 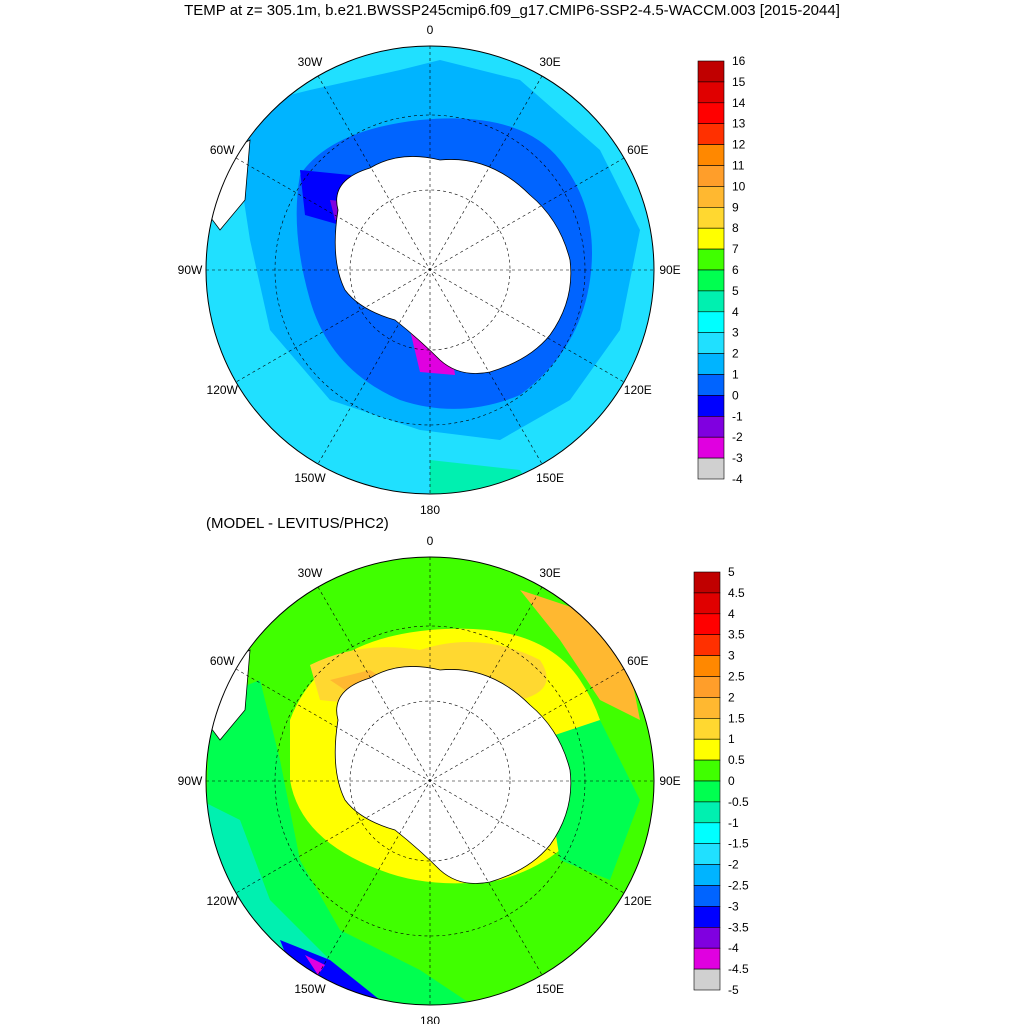 I want to click on colorbar-tick-label: 0.5, so click(x=736, y=760).